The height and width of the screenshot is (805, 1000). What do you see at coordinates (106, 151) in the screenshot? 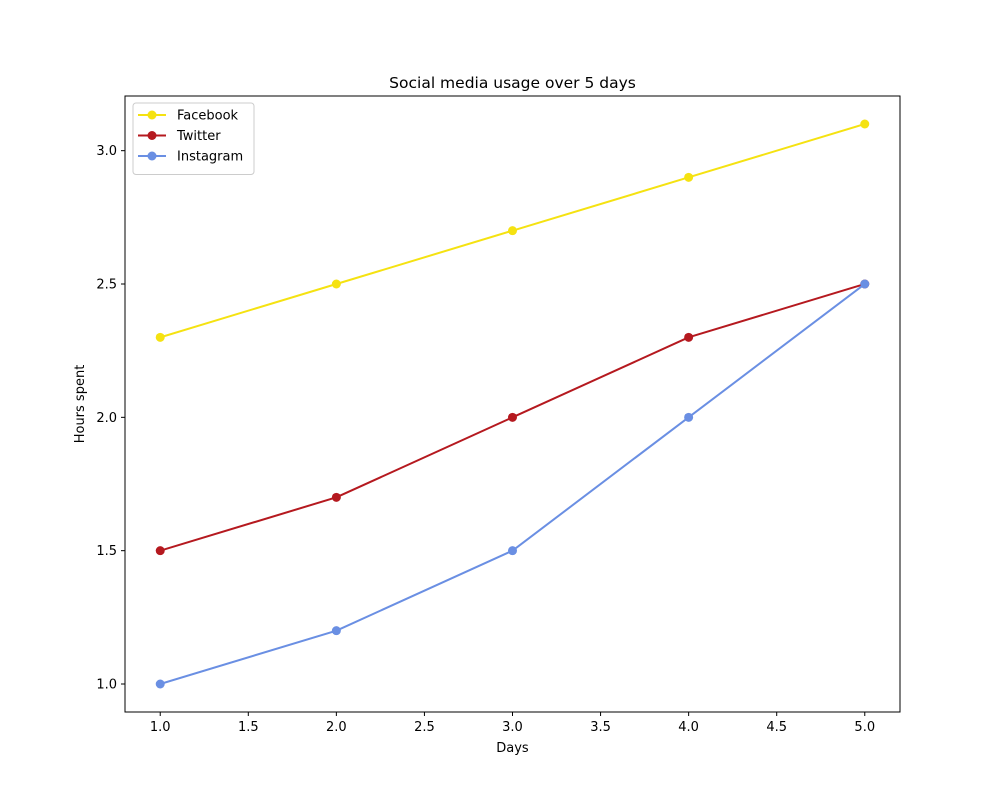
I see `y-tick-label: 3.0` at bounding box center [106, 151].